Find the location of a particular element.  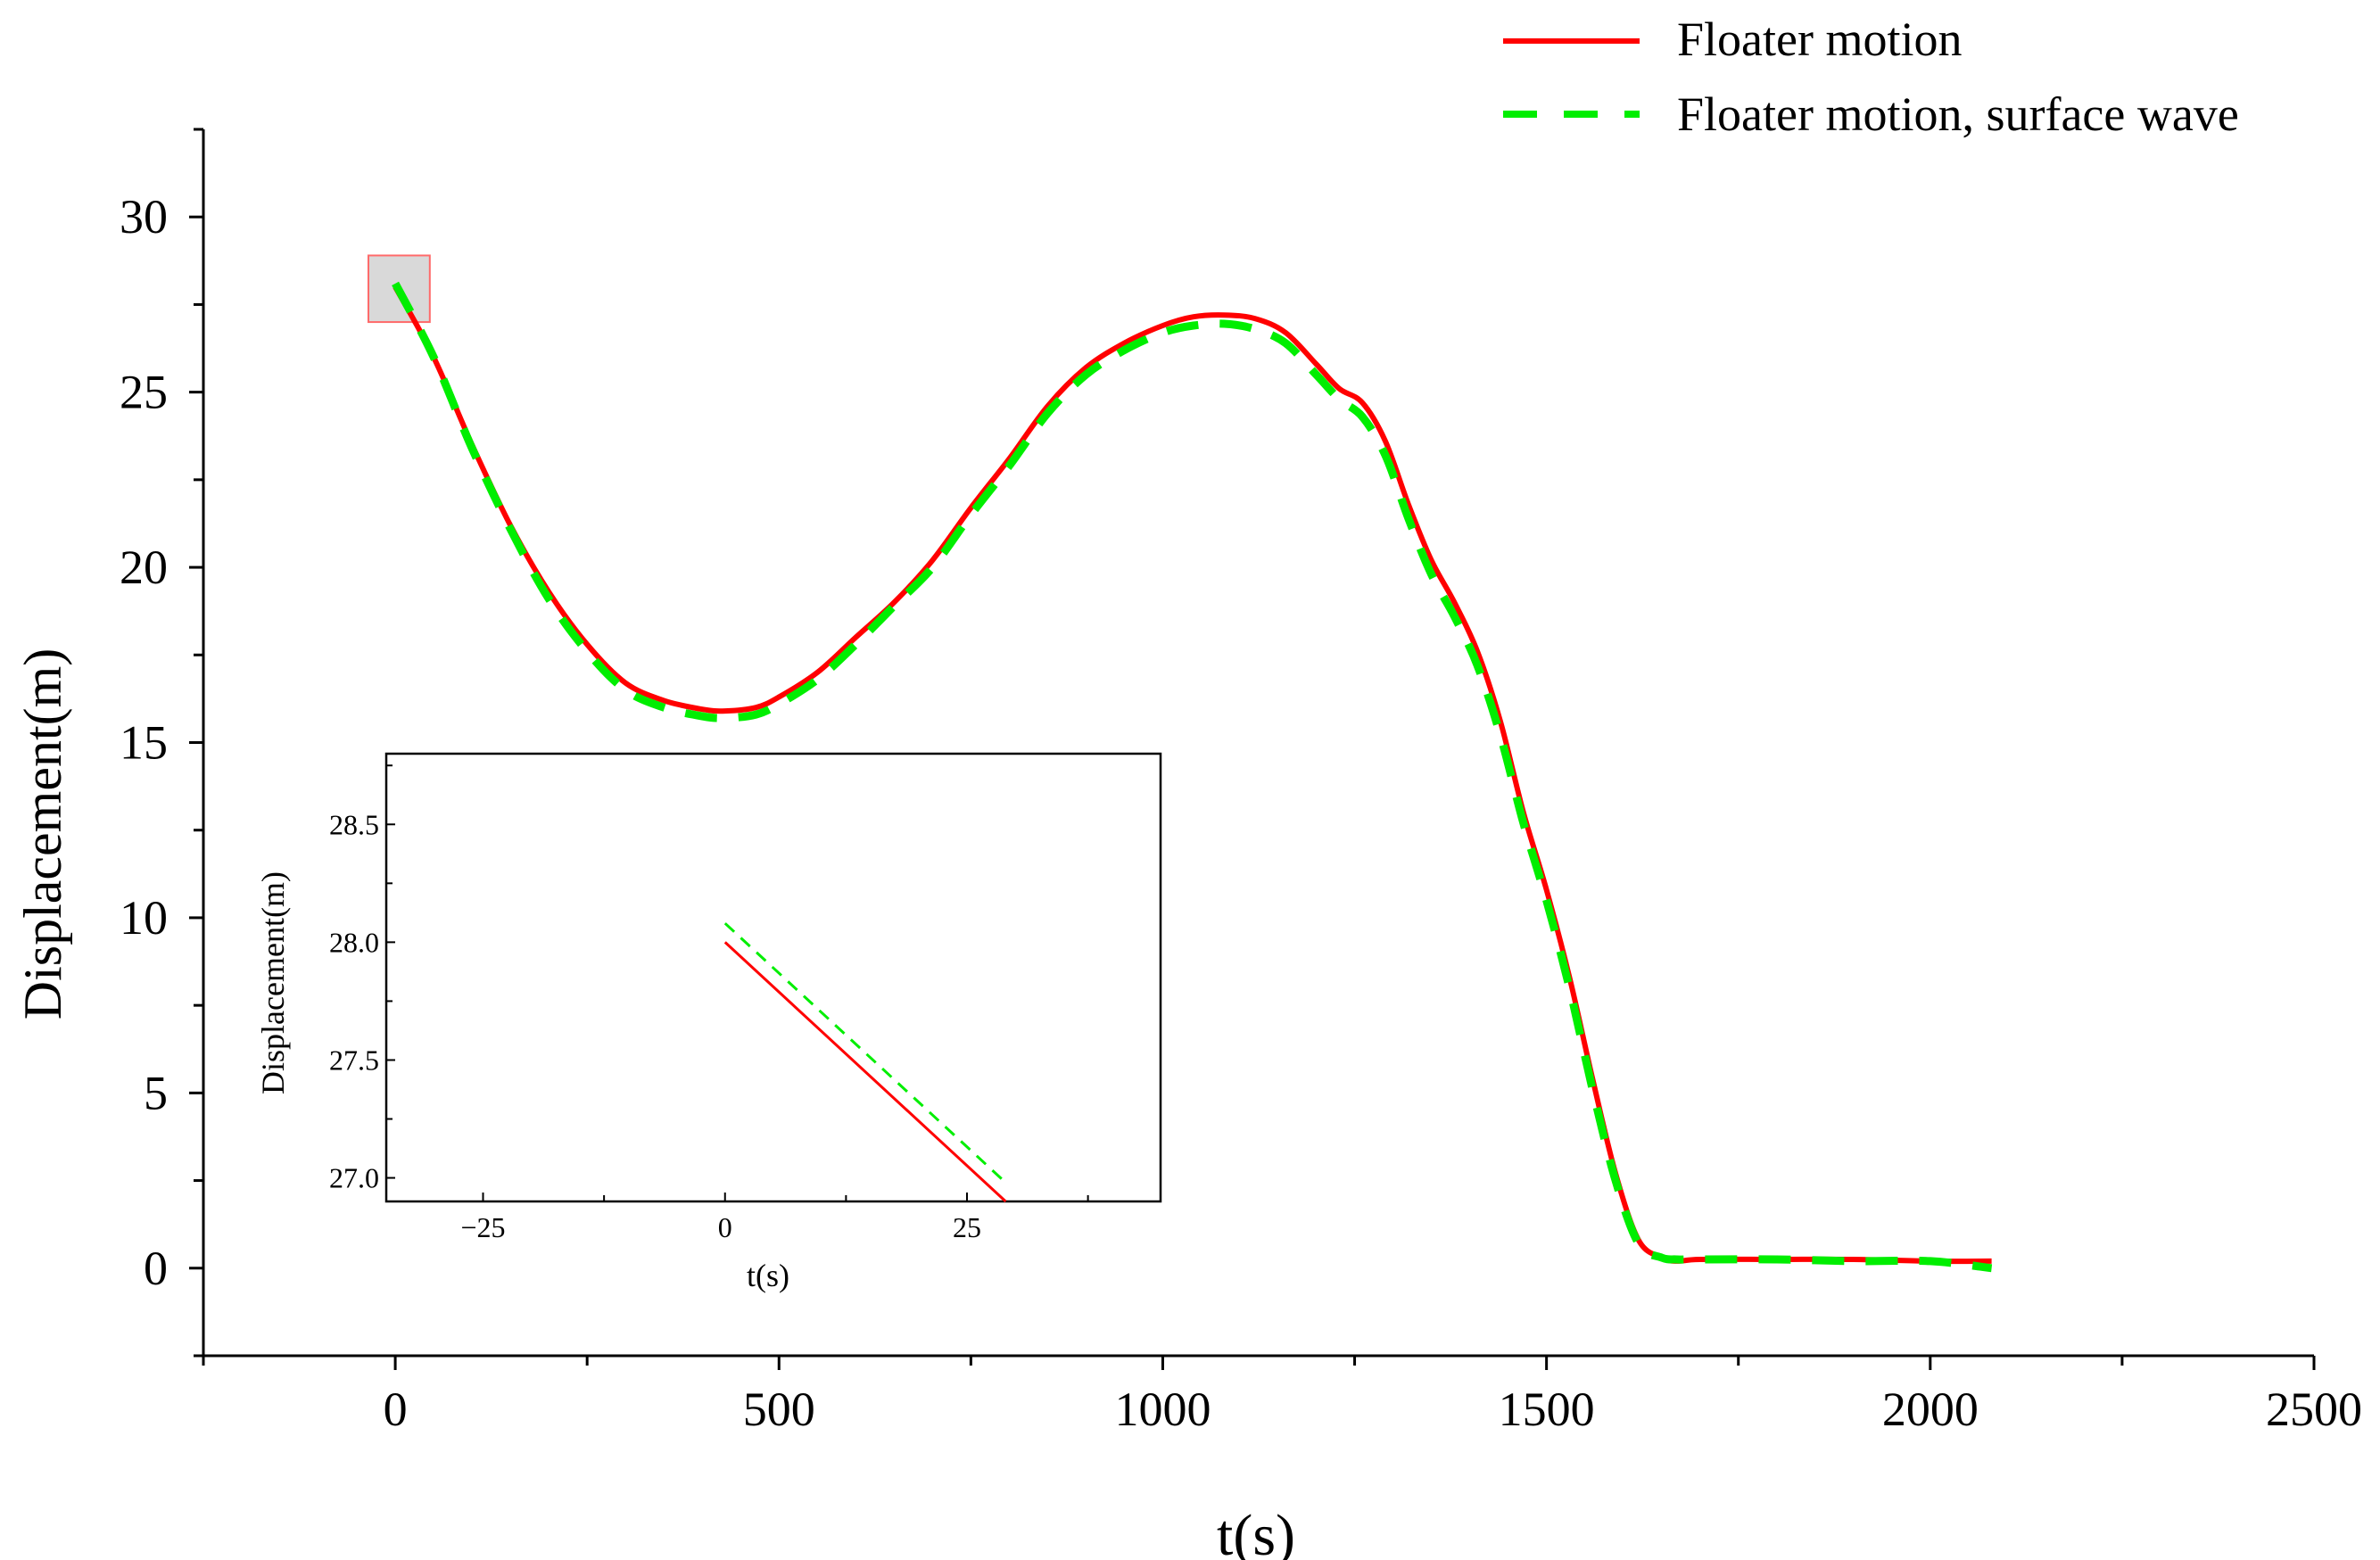

main-x-tick-label: 500 is located at coordinates (779, 1409).